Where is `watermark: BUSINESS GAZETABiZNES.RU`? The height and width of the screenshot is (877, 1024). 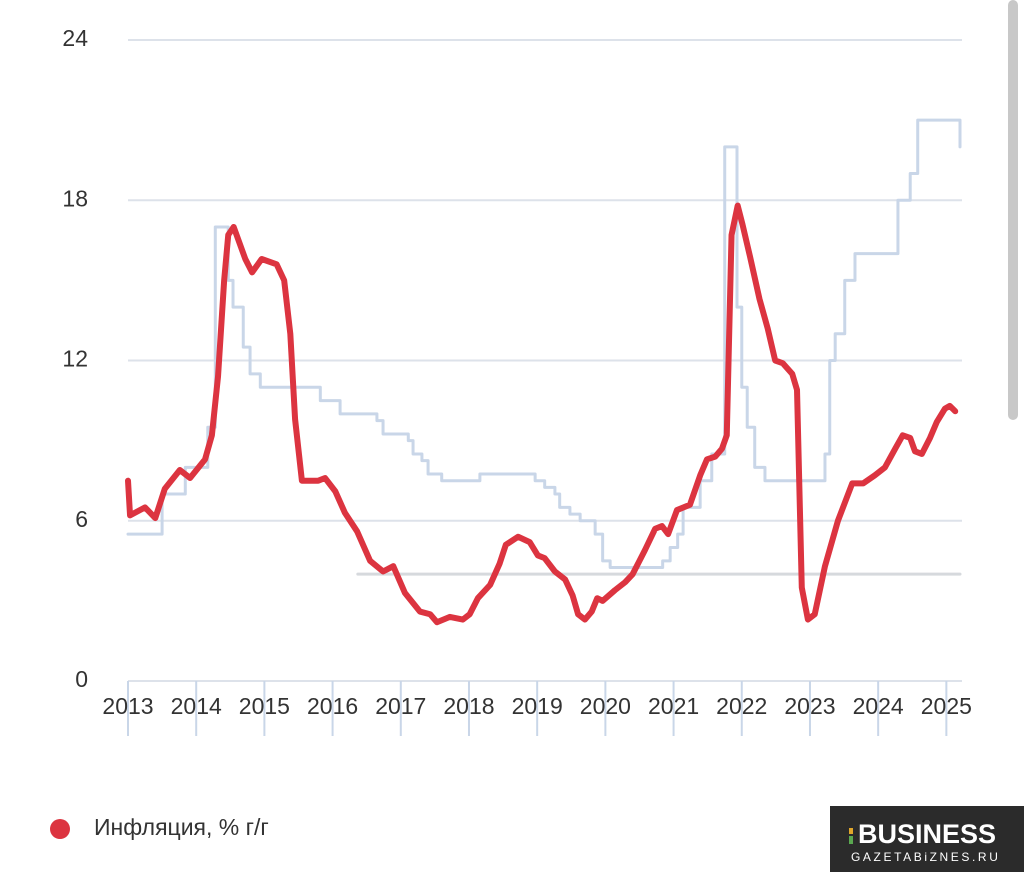
watermark: BUSINESS GAZETABiZNES.RU is located at coordinates (927, 839).